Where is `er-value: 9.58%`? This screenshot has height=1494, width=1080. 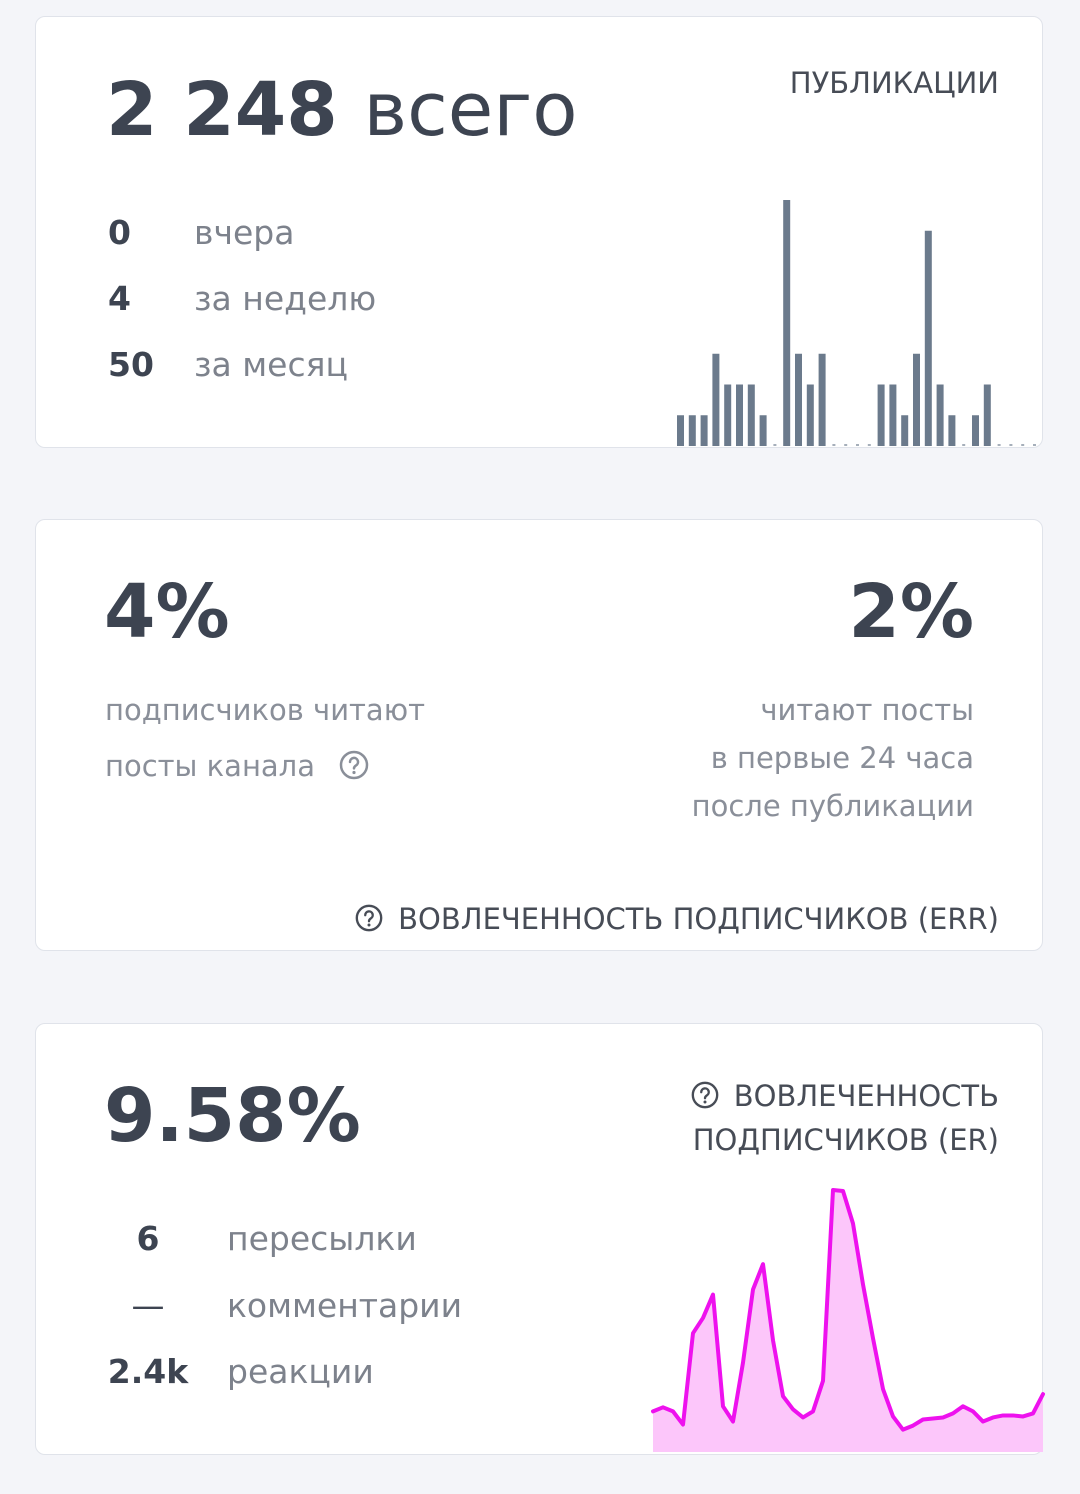 er-value: 9.58% is located at coordinates (232, 1116).